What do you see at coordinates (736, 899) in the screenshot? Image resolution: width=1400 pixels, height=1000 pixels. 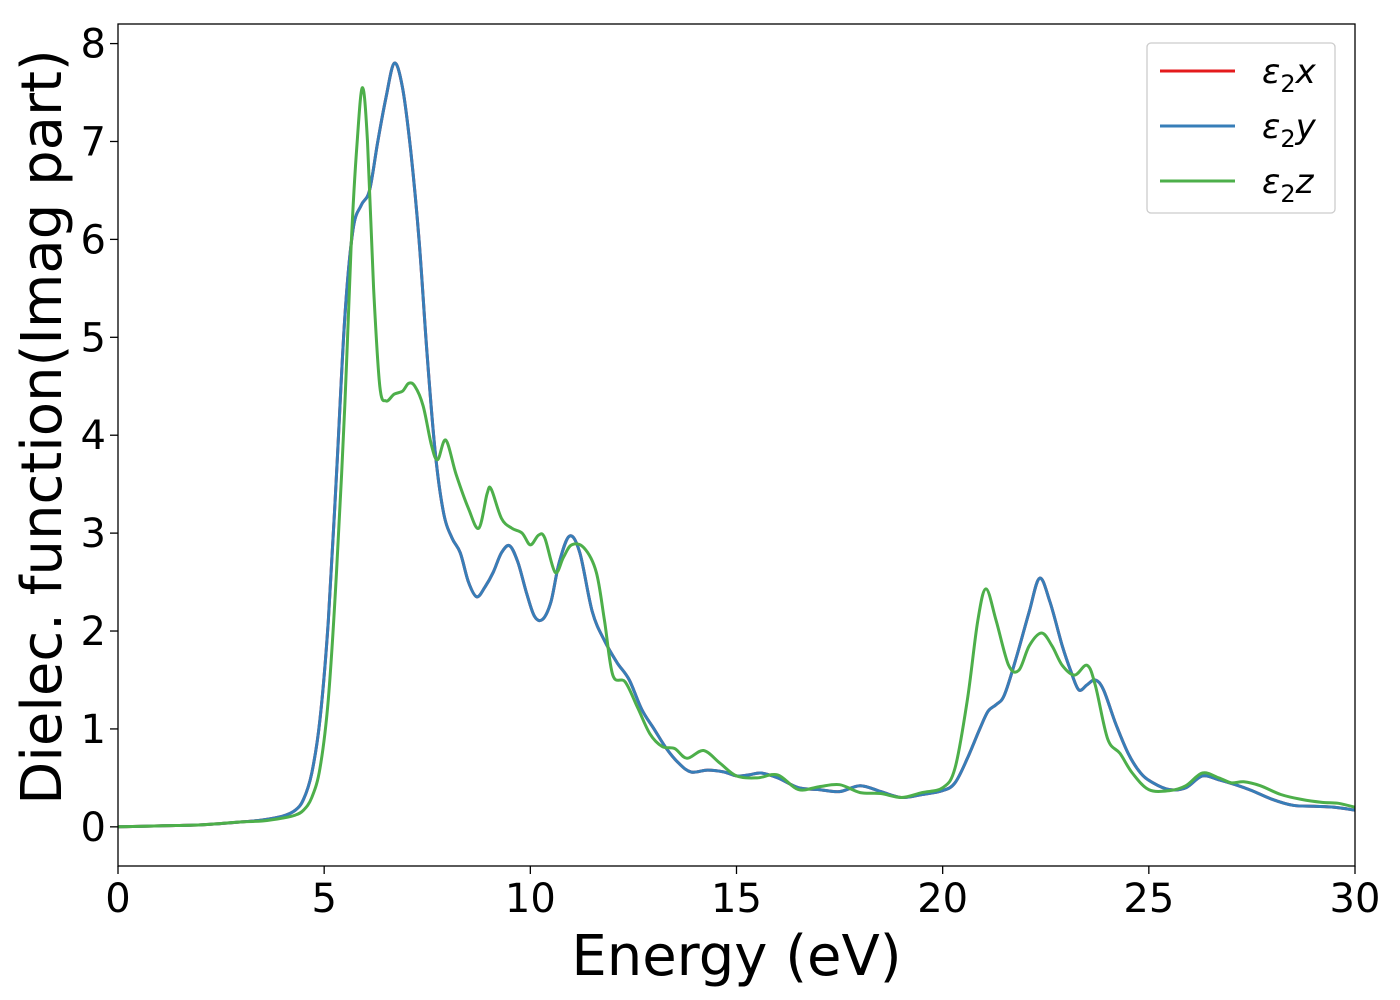 I see `x-tick-label: 15` at bounding box center [736, 899].